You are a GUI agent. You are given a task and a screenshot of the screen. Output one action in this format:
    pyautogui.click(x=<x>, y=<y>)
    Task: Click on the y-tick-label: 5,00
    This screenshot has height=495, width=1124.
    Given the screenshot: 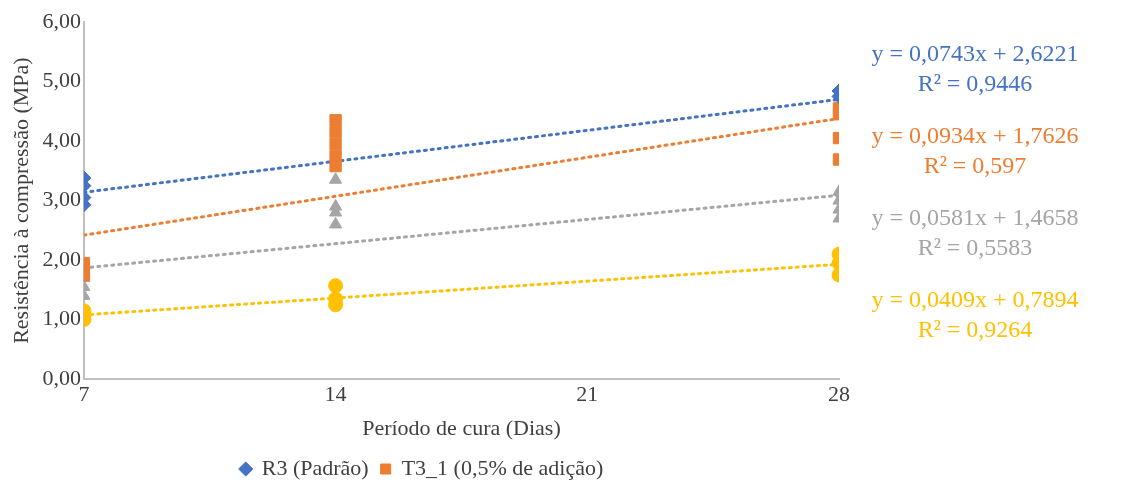 What is the action you would take?
    pyautogui.click(x=61, y=80)
    